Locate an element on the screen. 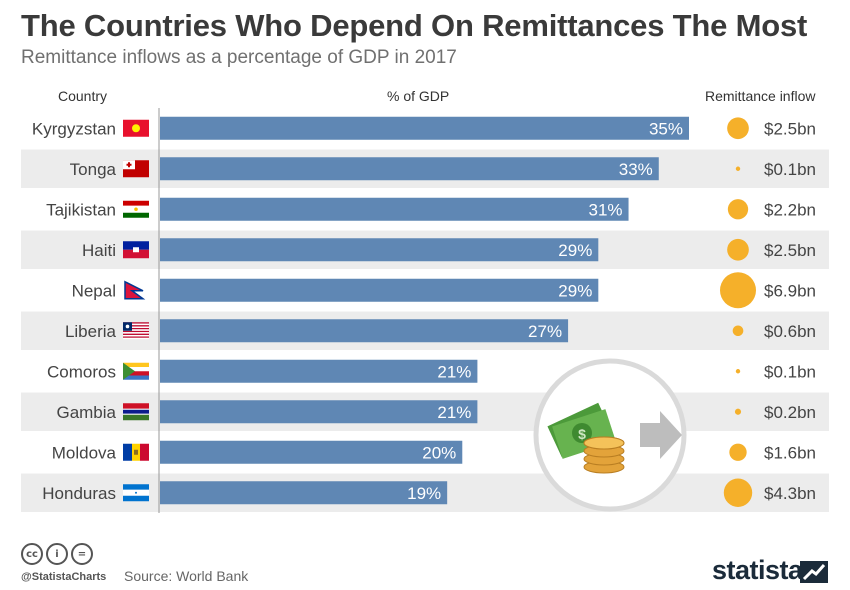  statista-logo: statista is located at coordinates (757, 570).